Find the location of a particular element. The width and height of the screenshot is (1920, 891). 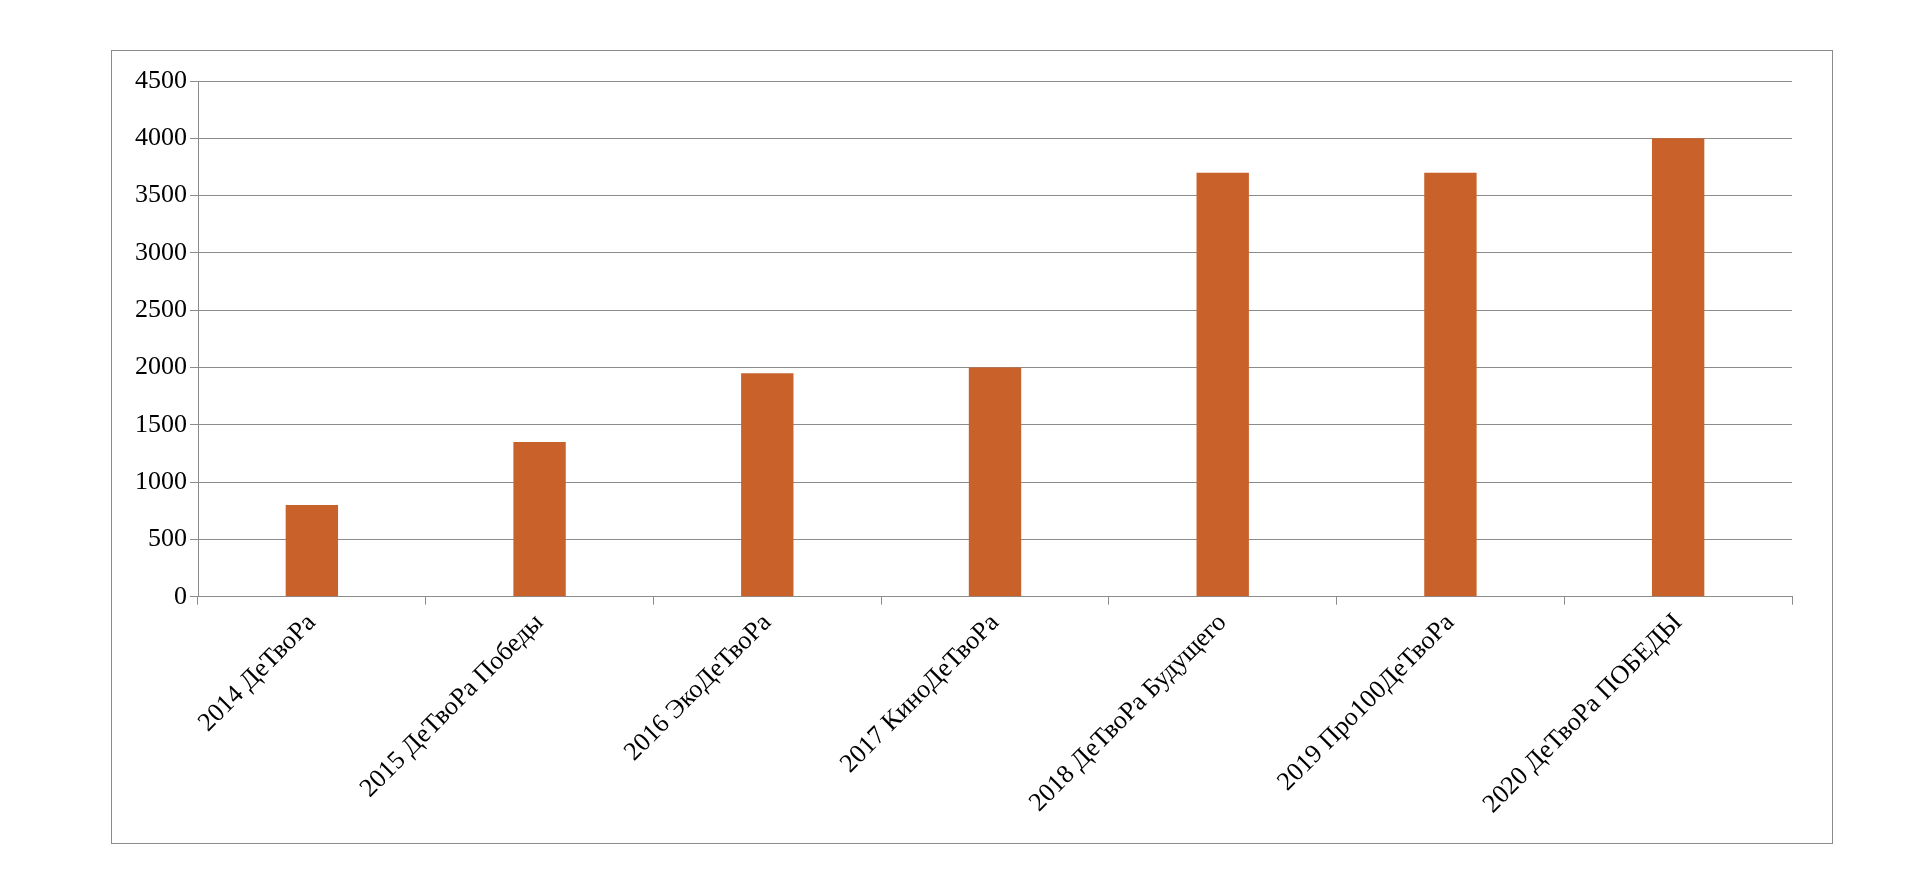

y-tick-label: 0 is located at coordinates (180, 595).